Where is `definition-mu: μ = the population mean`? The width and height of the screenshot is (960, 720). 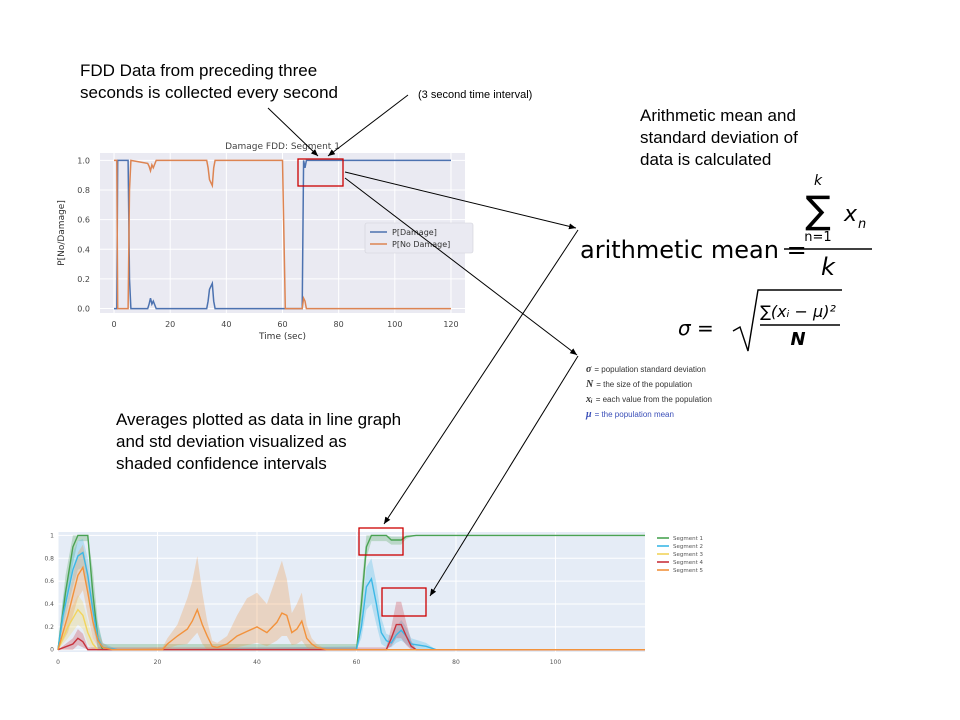 definition-mu: μ = the population mean is located at coordinates (630, 414).